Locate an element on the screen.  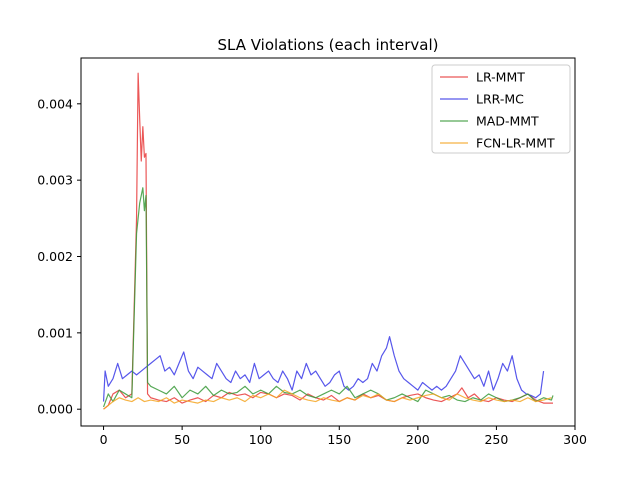
x-tick-label: 100 is located at coordinates (261, 439).